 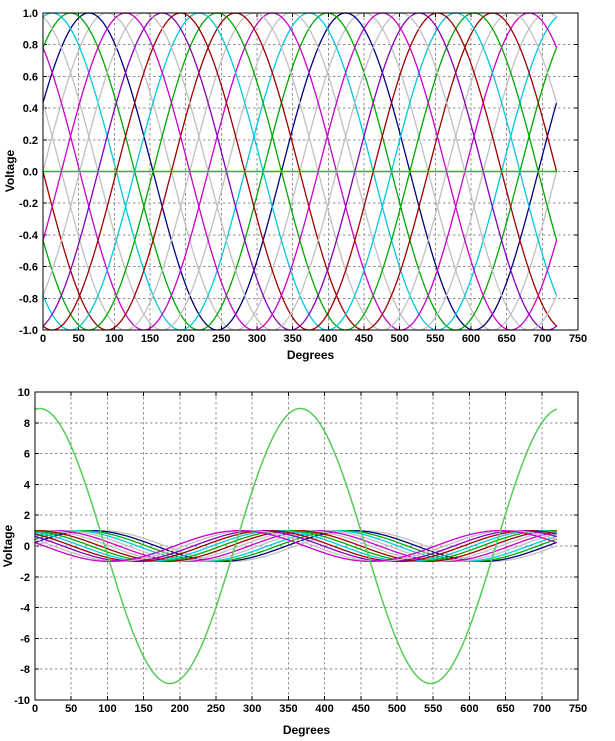 What do you see at coordinates (10, 171) in the screenshot?
I see `top-y-axis-label: Voltage` at bounding box center [10, 171].